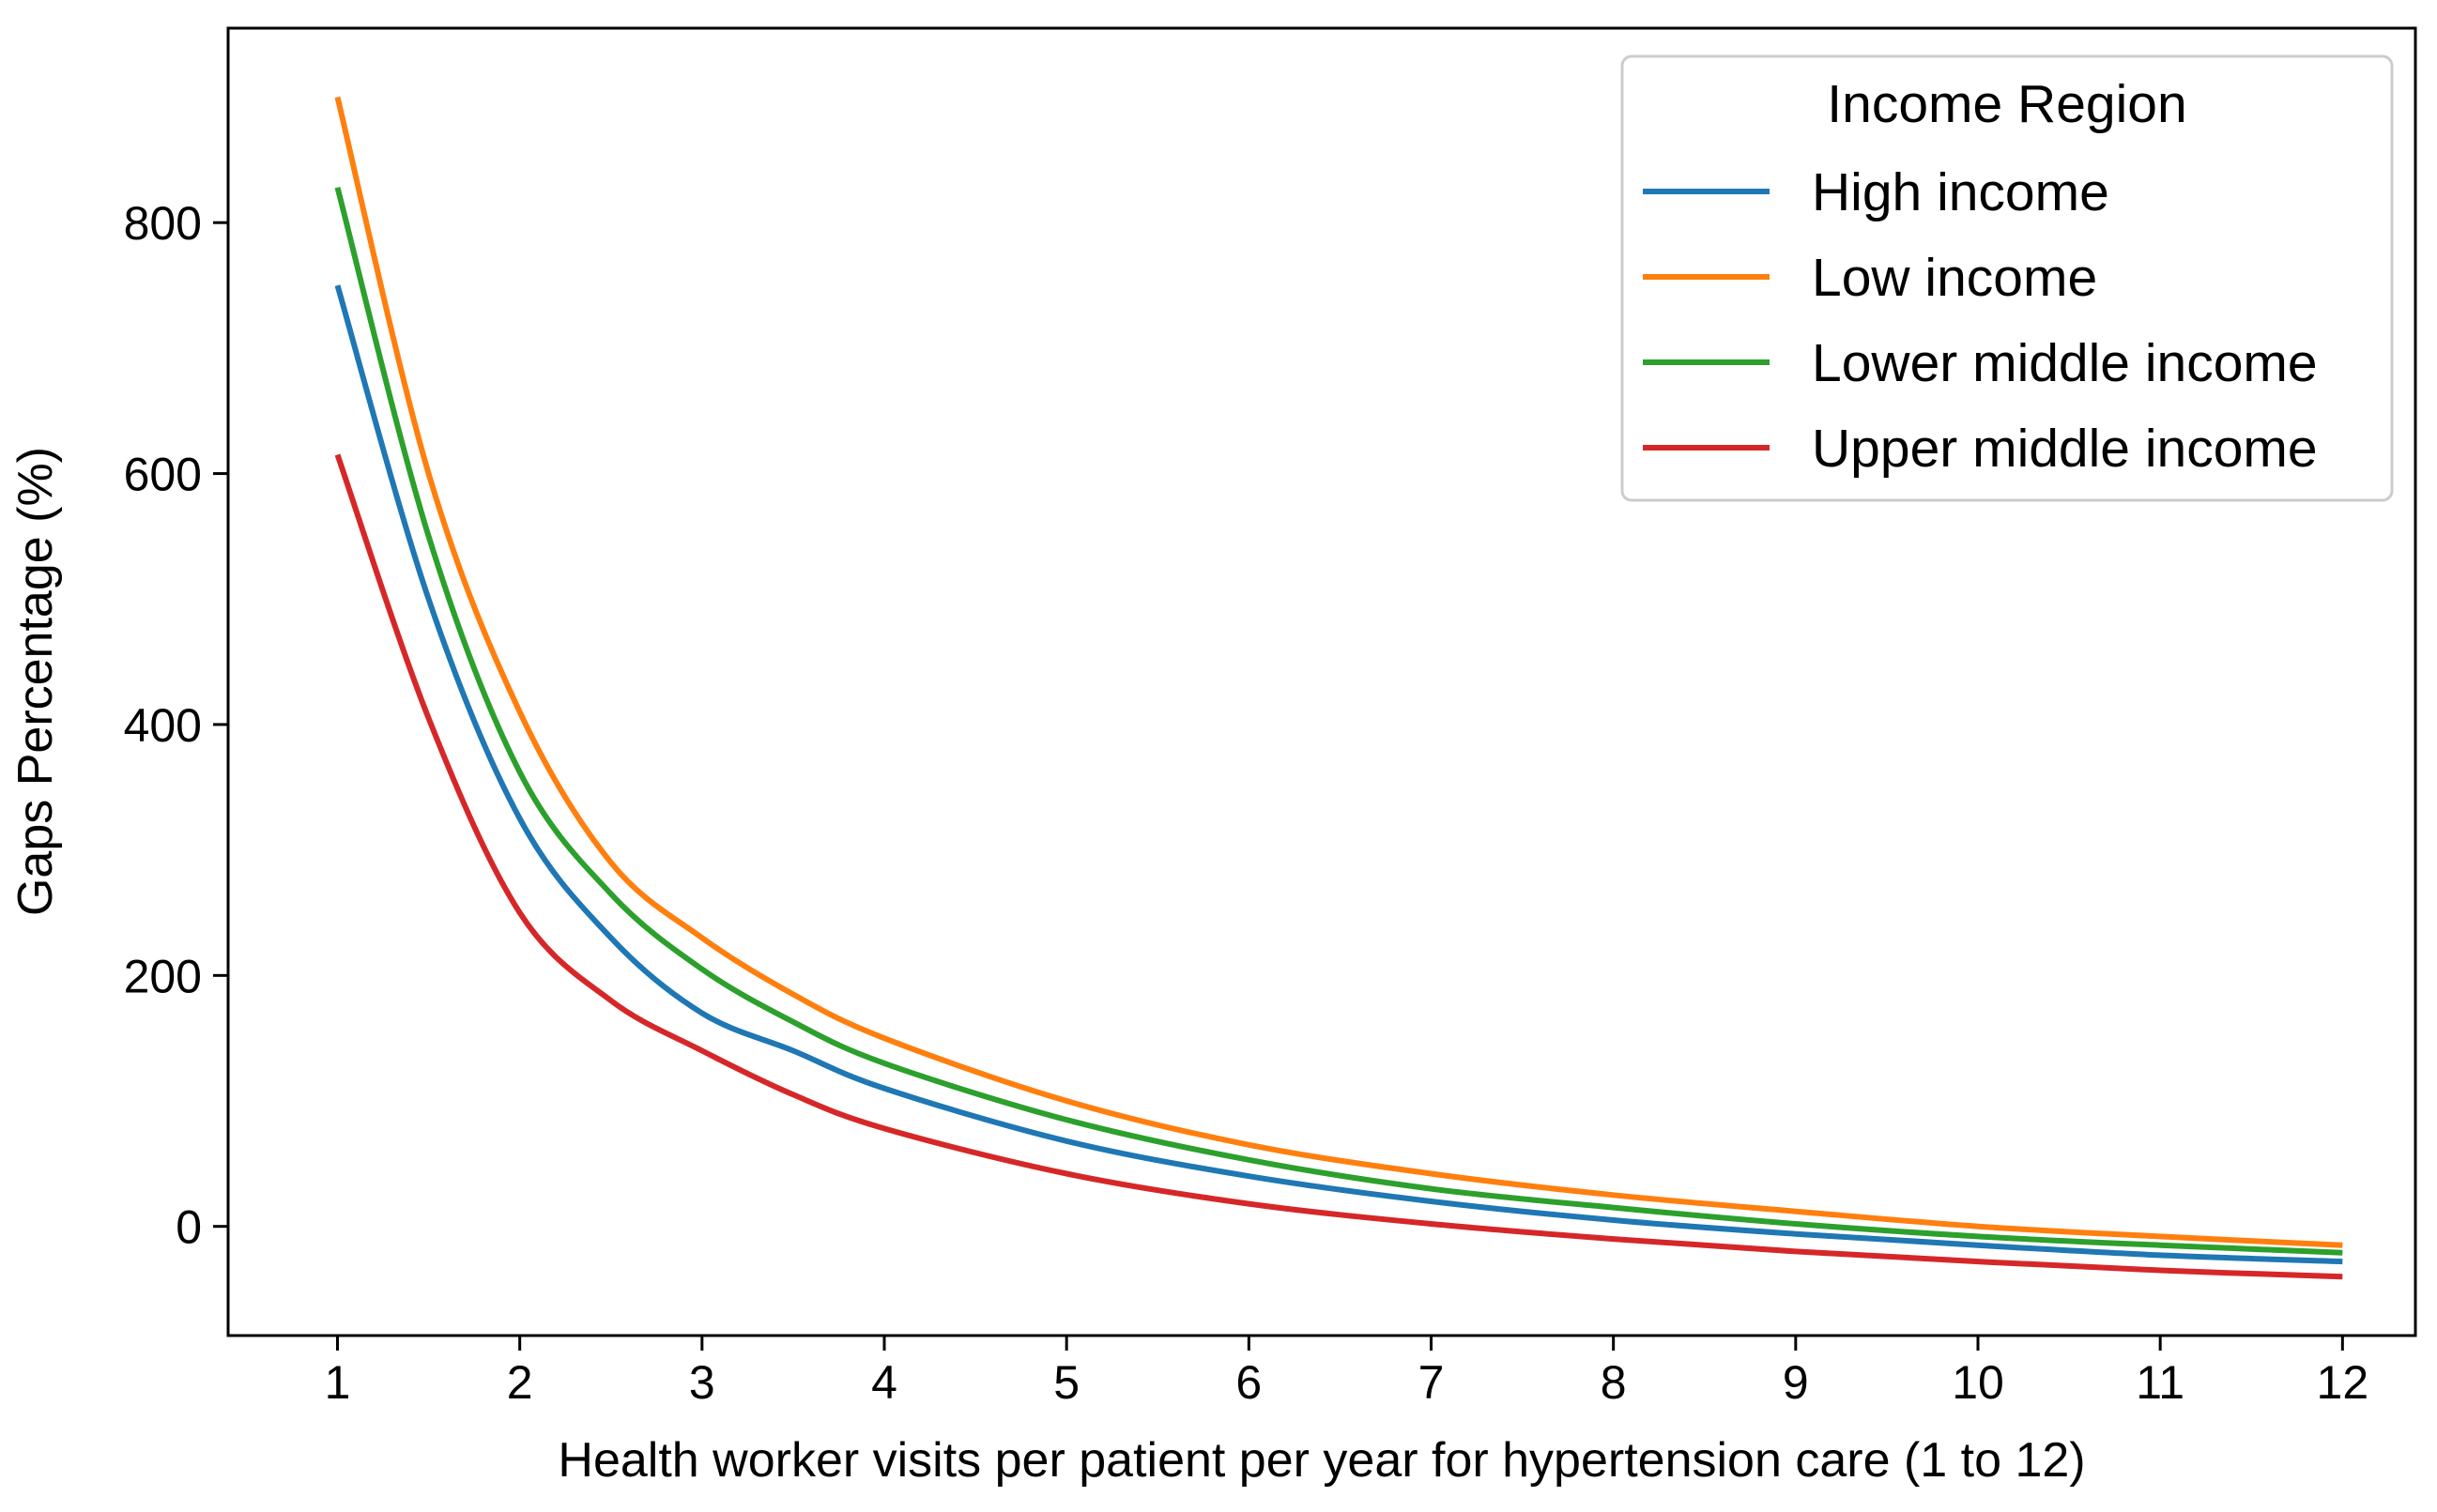 The width and height of the screenshot is (2437, 1512). I want to click on x-tick-label: 5, so click(1066, 1382).